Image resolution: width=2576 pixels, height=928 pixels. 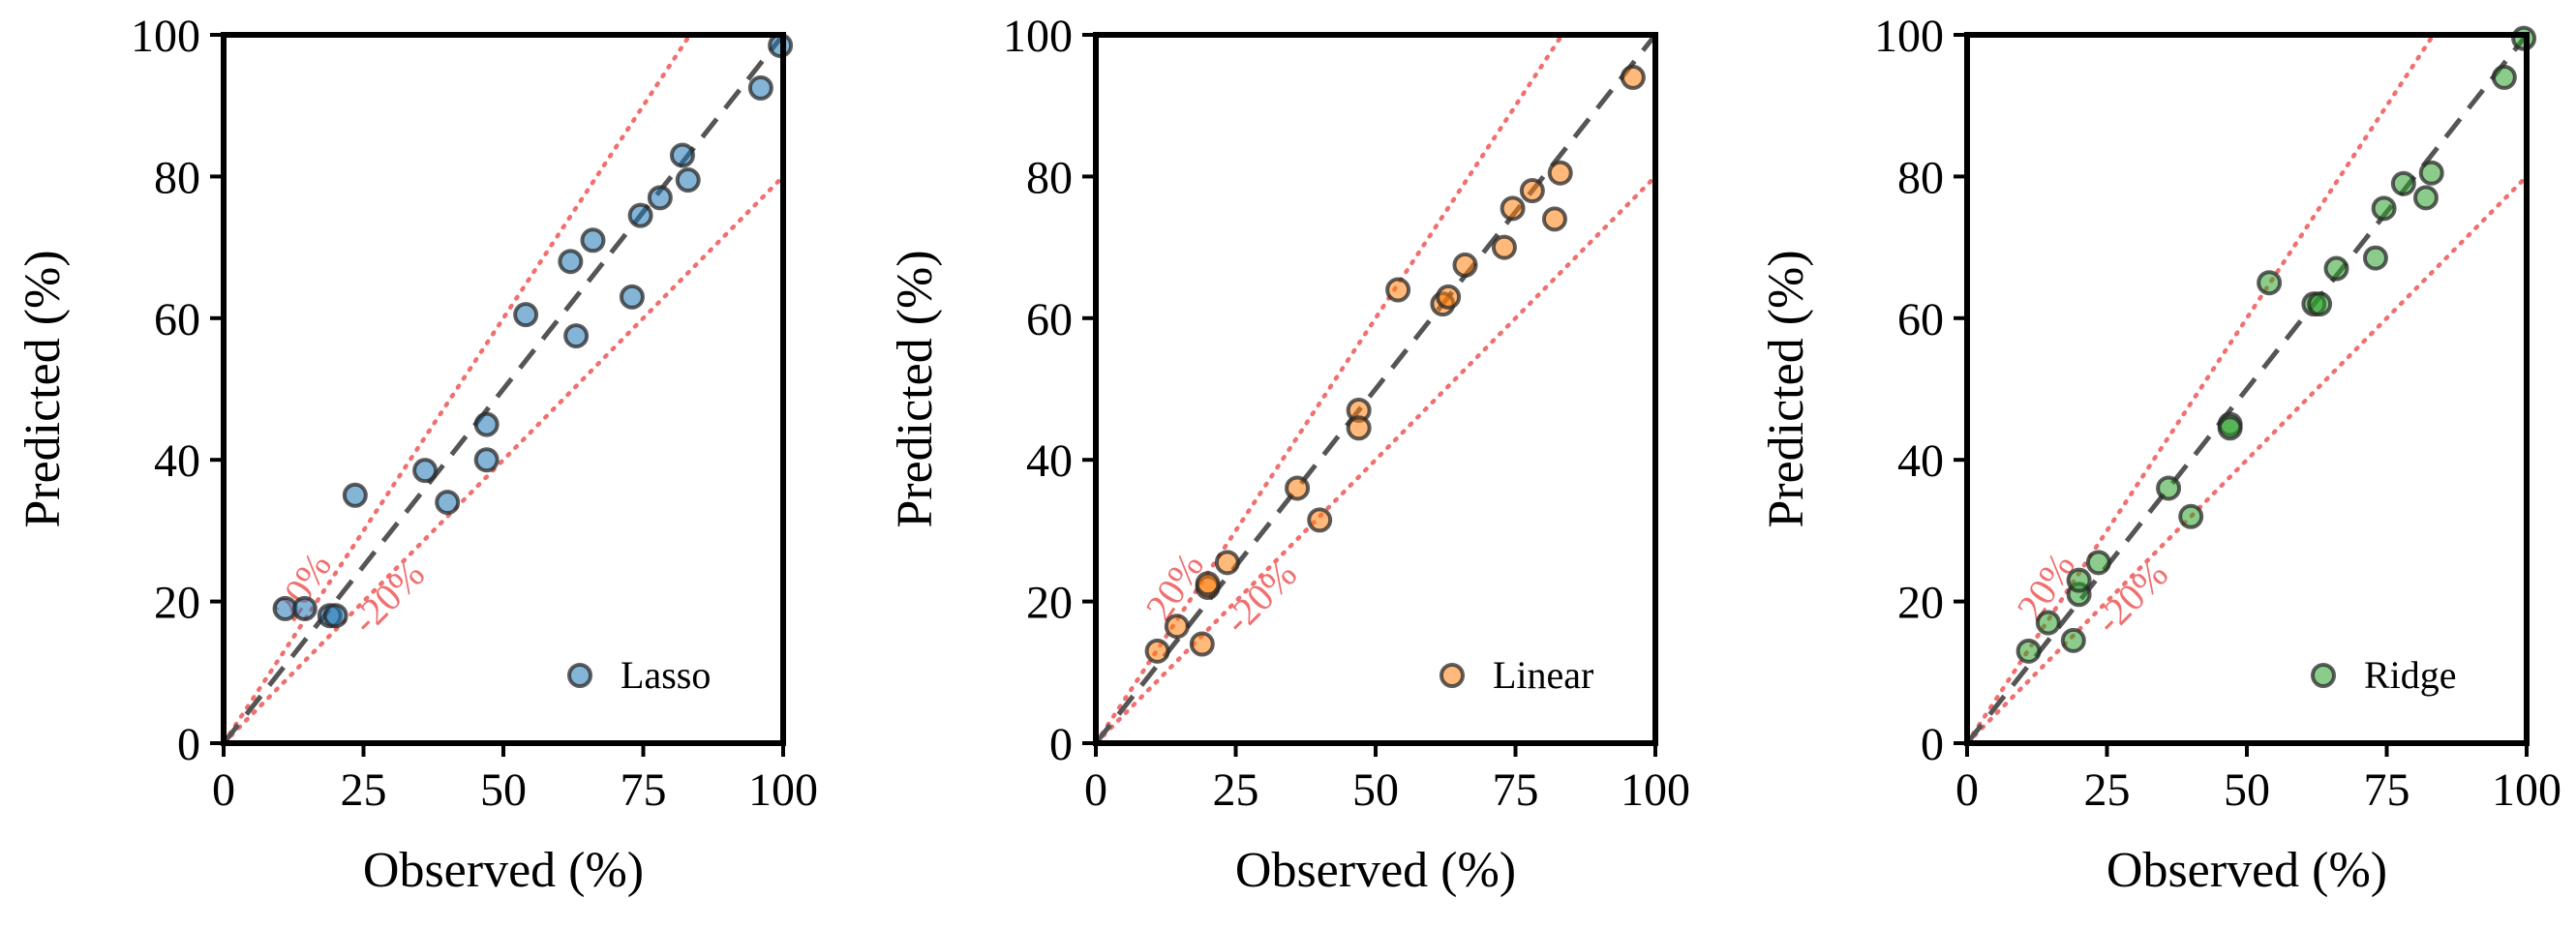 What do you see at coordinates (1517, 675) in the screenshot?
I see `legend: Linear` at bounding box center [1517, 675].